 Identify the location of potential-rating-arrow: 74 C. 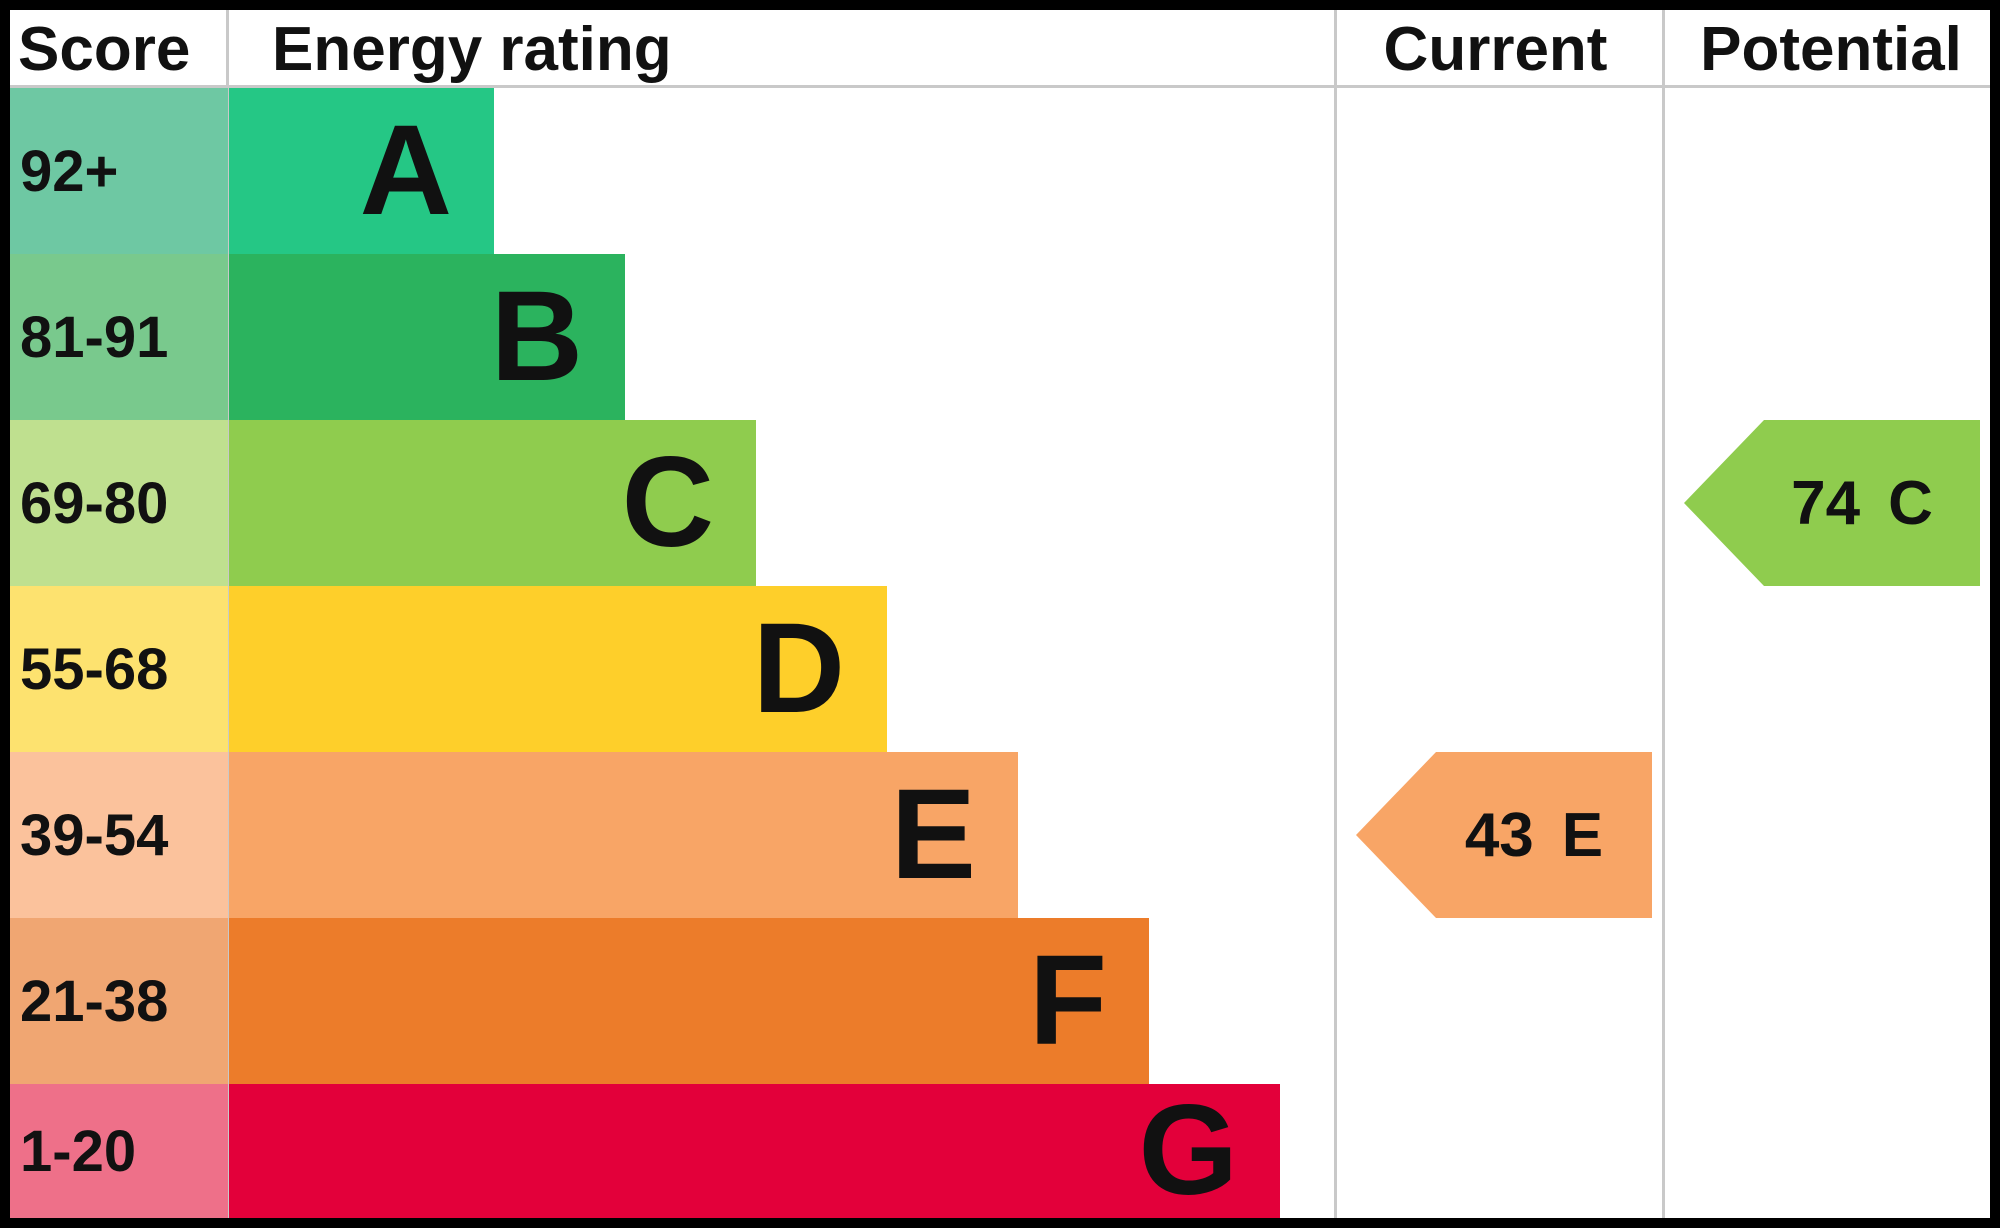
(1832, 503).